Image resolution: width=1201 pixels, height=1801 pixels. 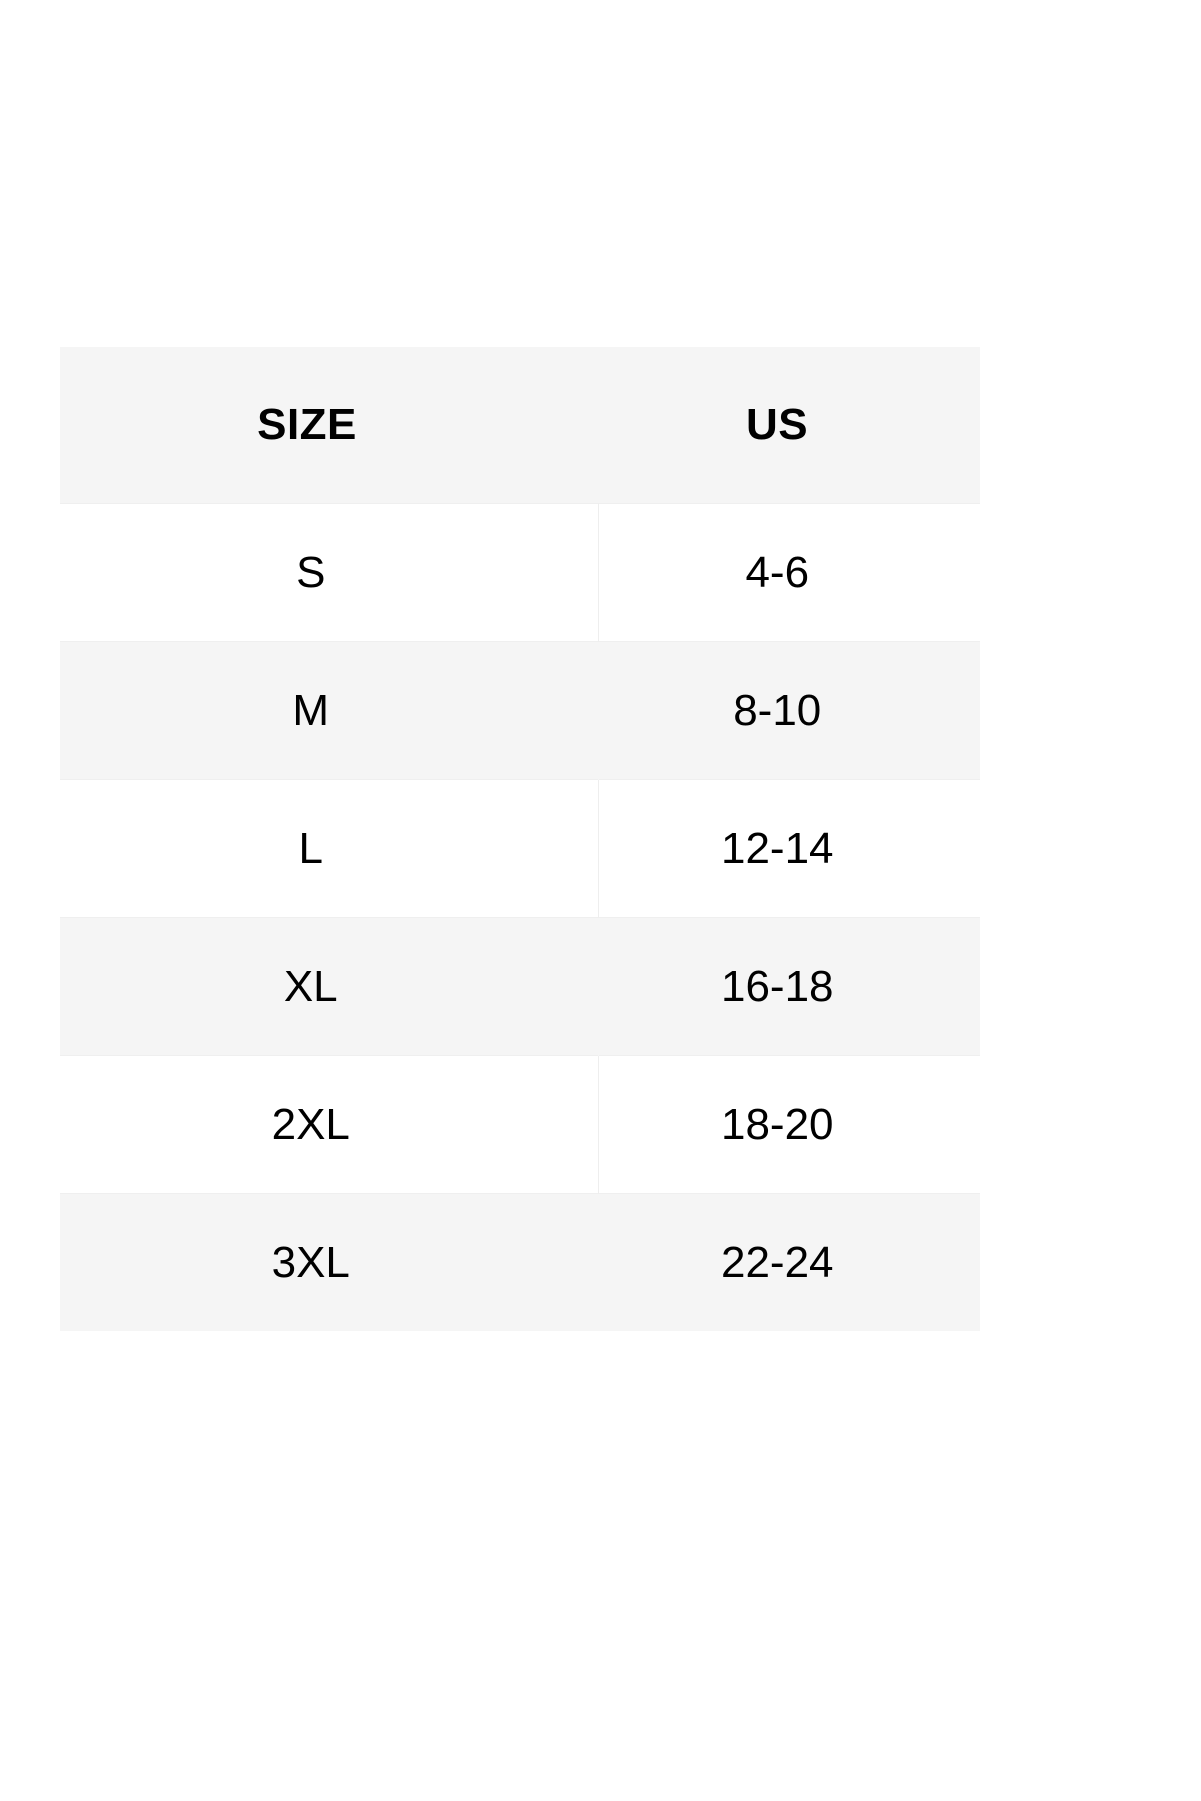 I want to click on cell-us: 22-24, so click(x=789, y=1262).